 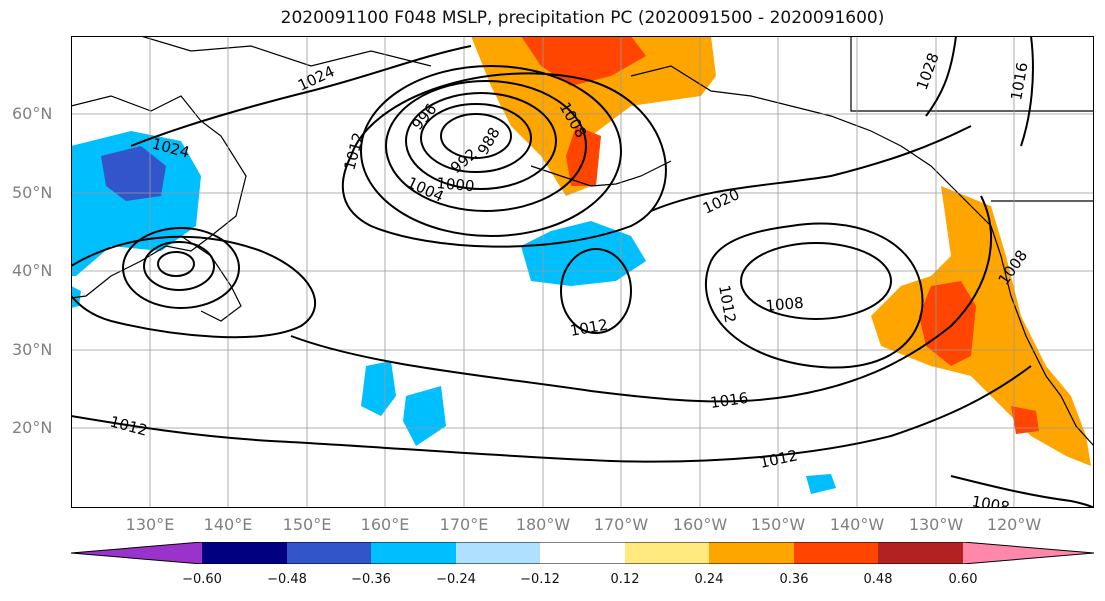 What do you see at coordinates (593, 116) in the screenshot?
I see `precip-positive-aleutian` at bounding box center [593, 116].